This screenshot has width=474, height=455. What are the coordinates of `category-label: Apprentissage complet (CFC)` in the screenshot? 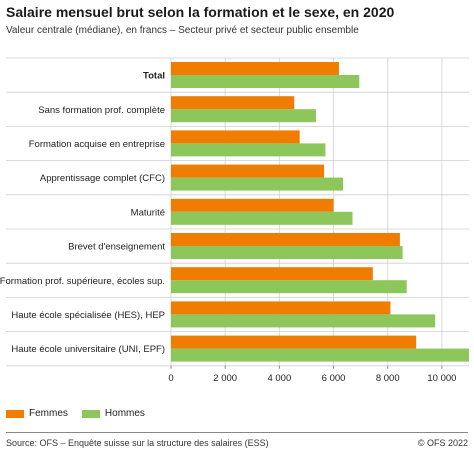 It's located at (102, 178).